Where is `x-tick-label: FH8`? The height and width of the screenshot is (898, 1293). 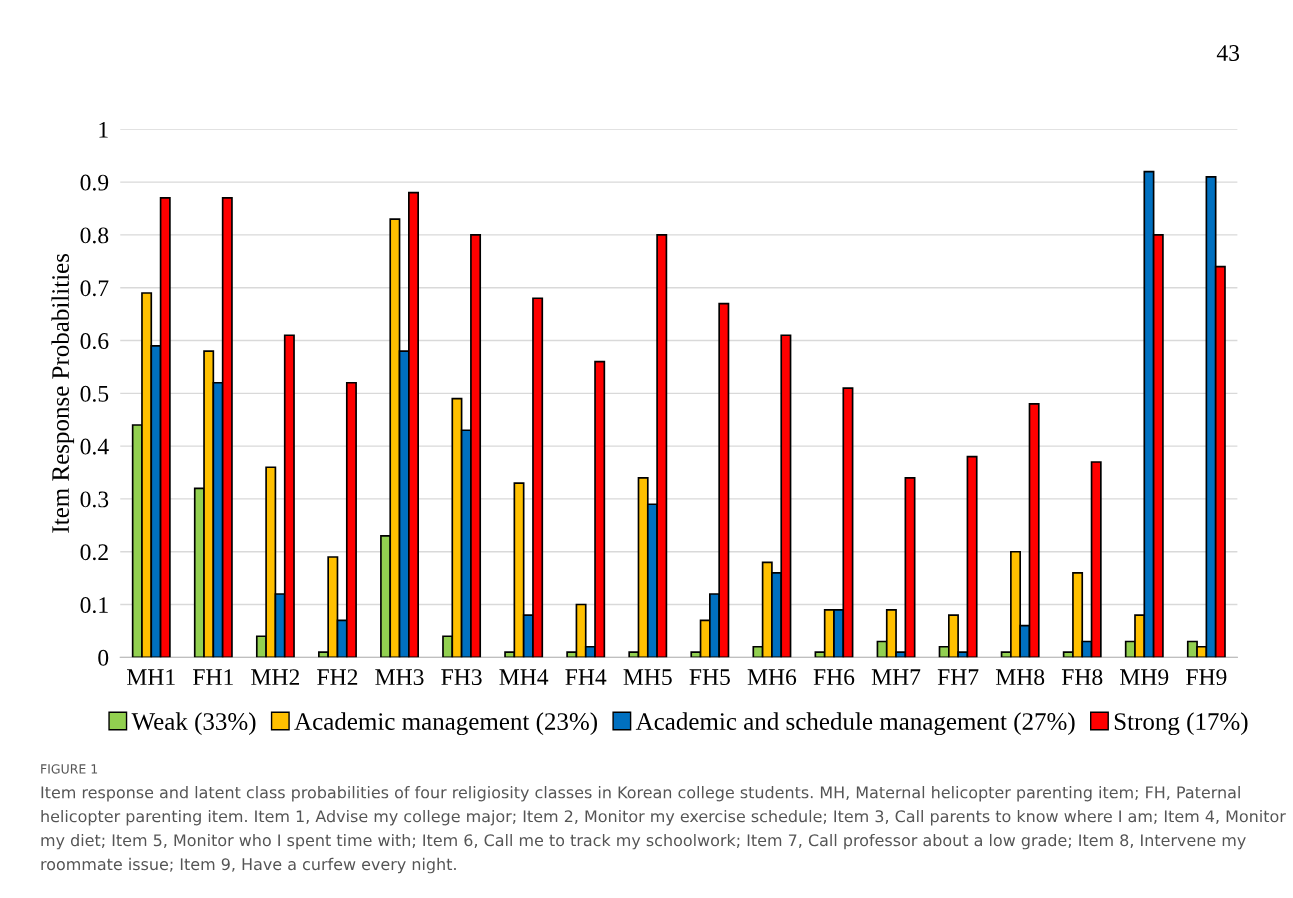 x-tick-label: FH8 is located at coordinates (1082, 677).